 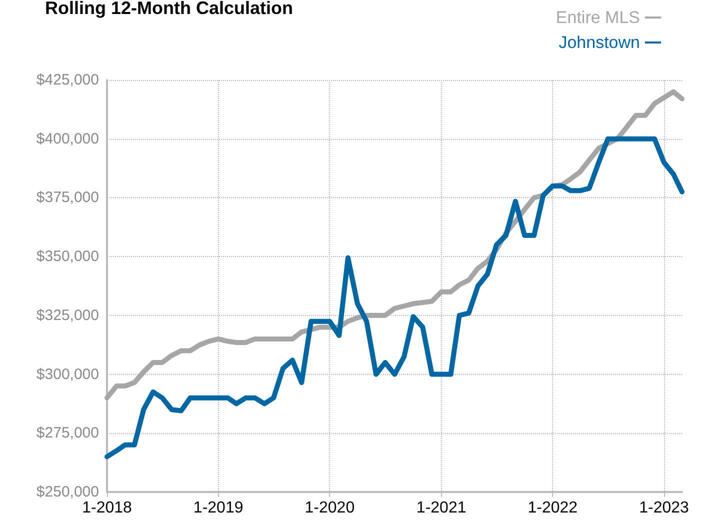 What do you see at coordinates (67, 257) in the screenshot?
I see `y-tick-label: $350,000` at bounding box center [67, 257].